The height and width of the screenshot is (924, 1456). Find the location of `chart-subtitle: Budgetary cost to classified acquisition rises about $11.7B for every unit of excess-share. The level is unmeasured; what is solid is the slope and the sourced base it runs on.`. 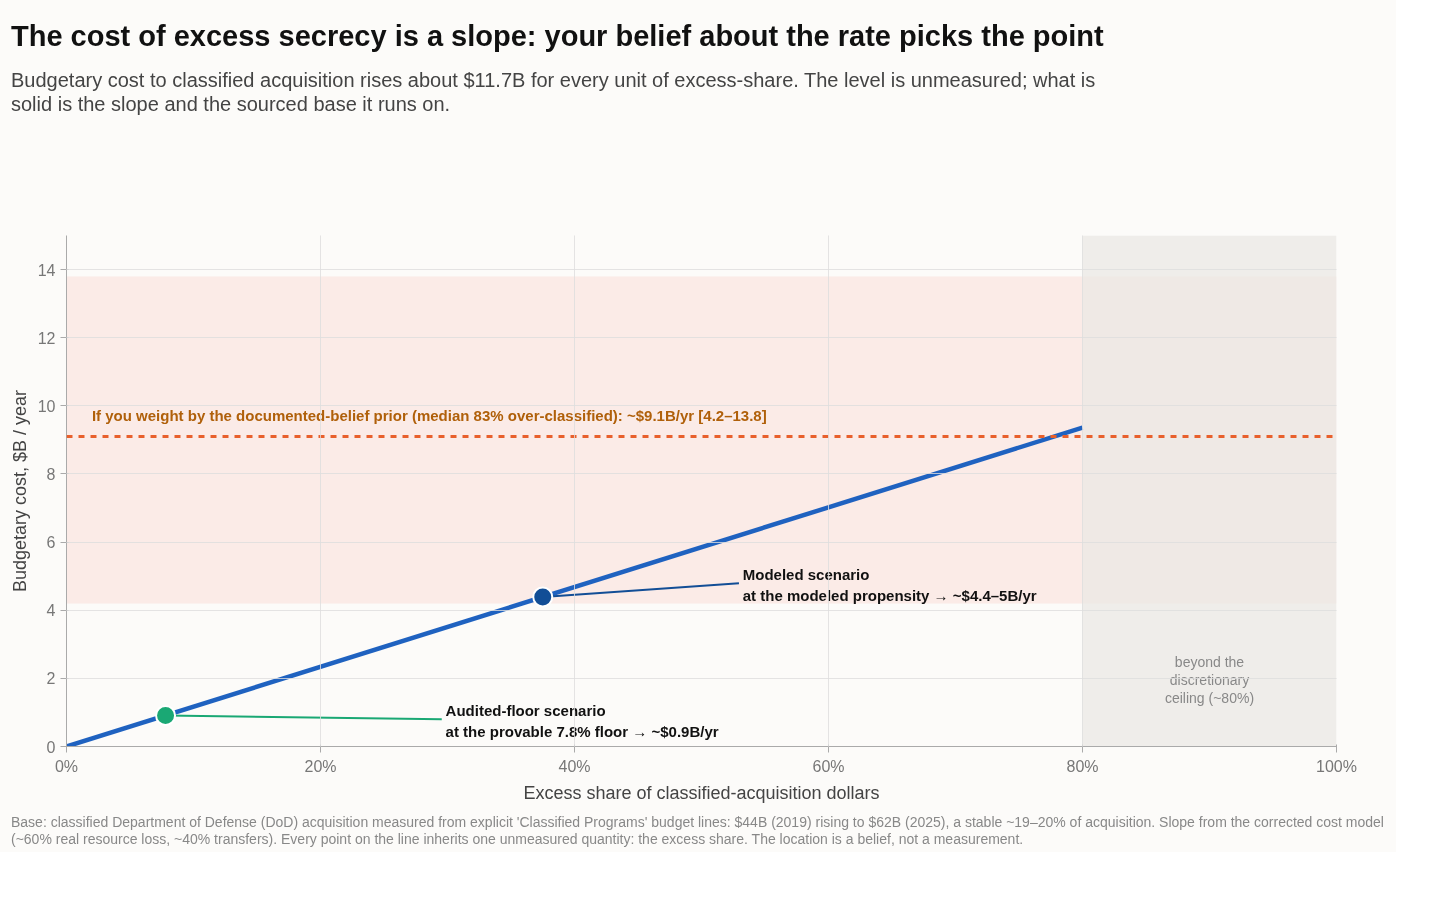

chart-subtitle: Budgetary cost to classified acquisition rises about $11.7B for every unit of excess-share. The level is unmeasured; what is solid is the slope and the sourced base it runs on. is located at coordinates (554, 91).